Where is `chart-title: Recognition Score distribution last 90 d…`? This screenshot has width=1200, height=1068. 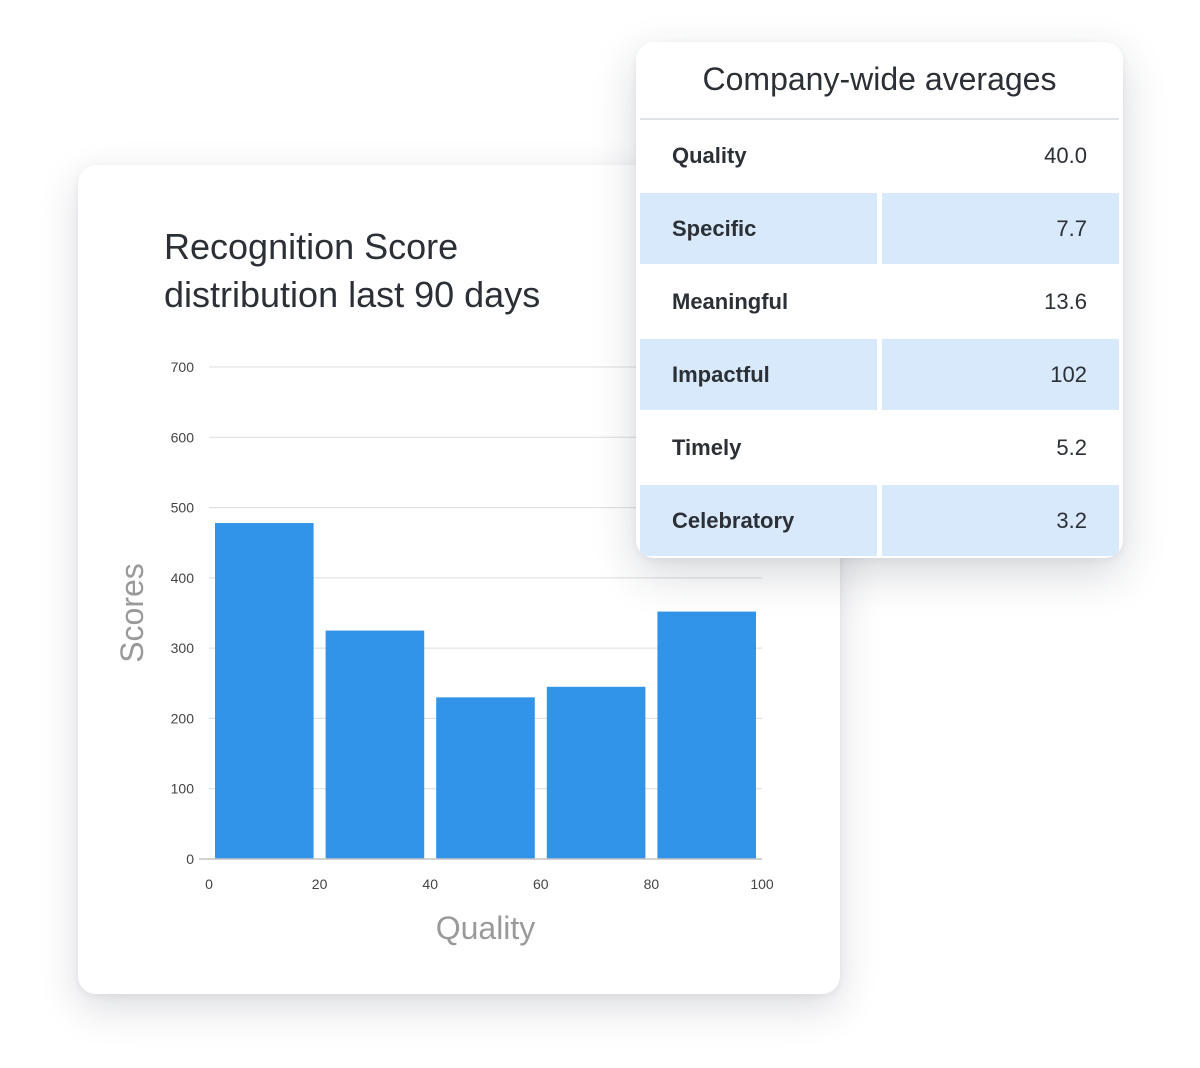
chart-title: Recognition Score distribution last 90 d… is located at coordinates (352, 270).